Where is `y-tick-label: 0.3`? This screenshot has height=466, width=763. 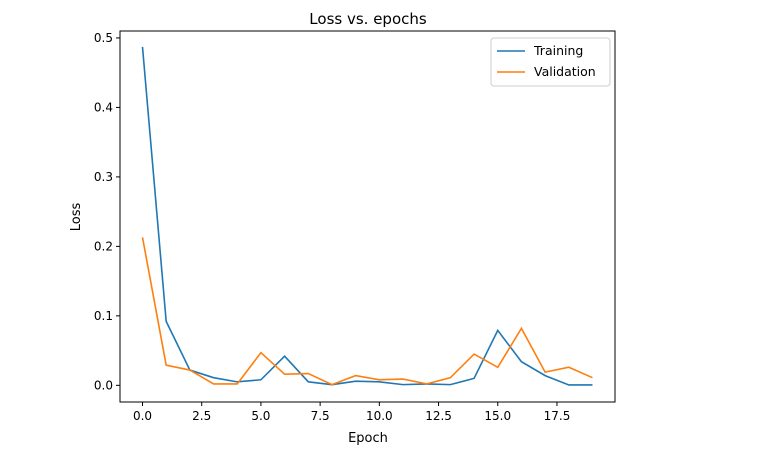 y-tick-label: 0.3 is located at coordinates (103, 177).